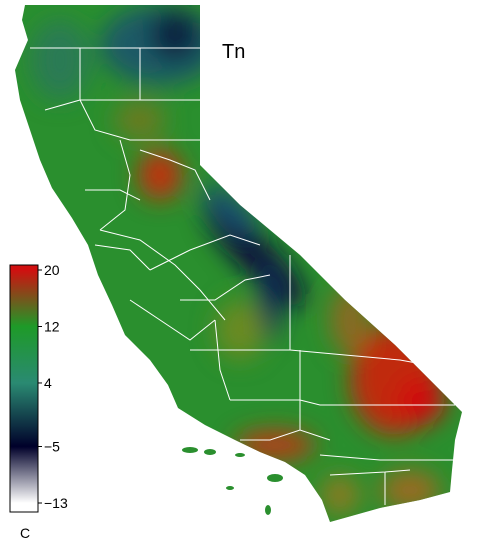  What do you see at coordinates (52, 270) in the screenshot?
I see `colorbar-tick-label: 20` at bounding box center [52, 270].